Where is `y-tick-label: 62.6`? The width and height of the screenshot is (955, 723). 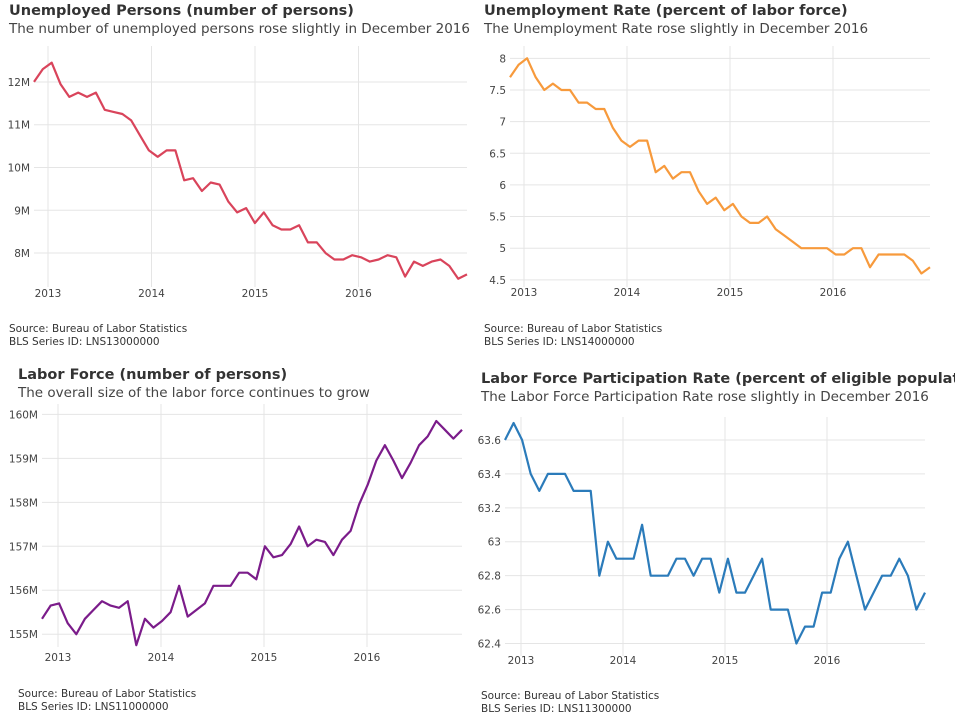
y-tick-label: 62.6 is located at coordinates (490, 611).